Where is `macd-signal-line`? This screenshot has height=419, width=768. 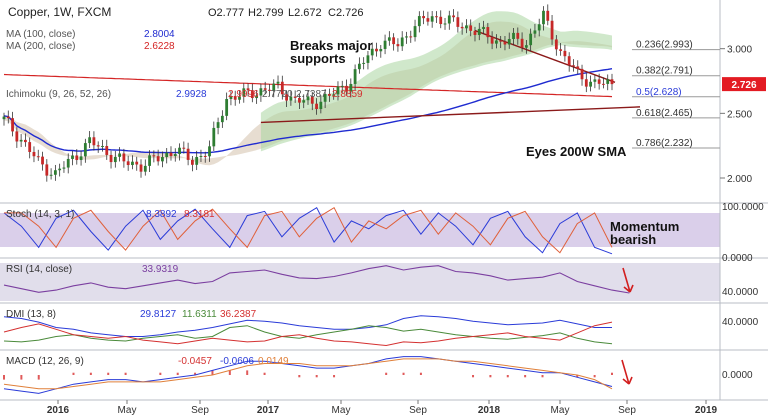 macd-signal-line is located at coordinates (308, 374).